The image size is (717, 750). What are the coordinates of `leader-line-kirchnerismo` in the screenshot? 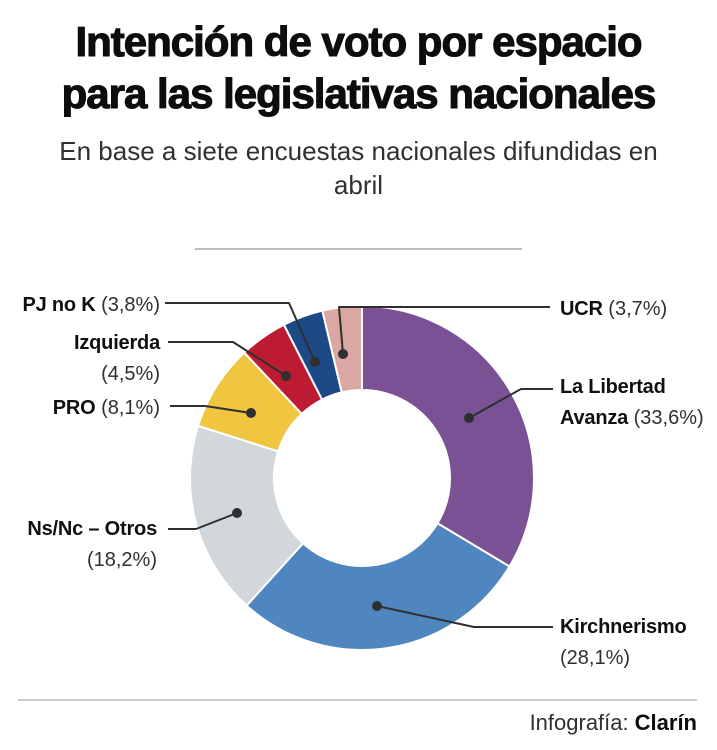 It's located at (464, 616).